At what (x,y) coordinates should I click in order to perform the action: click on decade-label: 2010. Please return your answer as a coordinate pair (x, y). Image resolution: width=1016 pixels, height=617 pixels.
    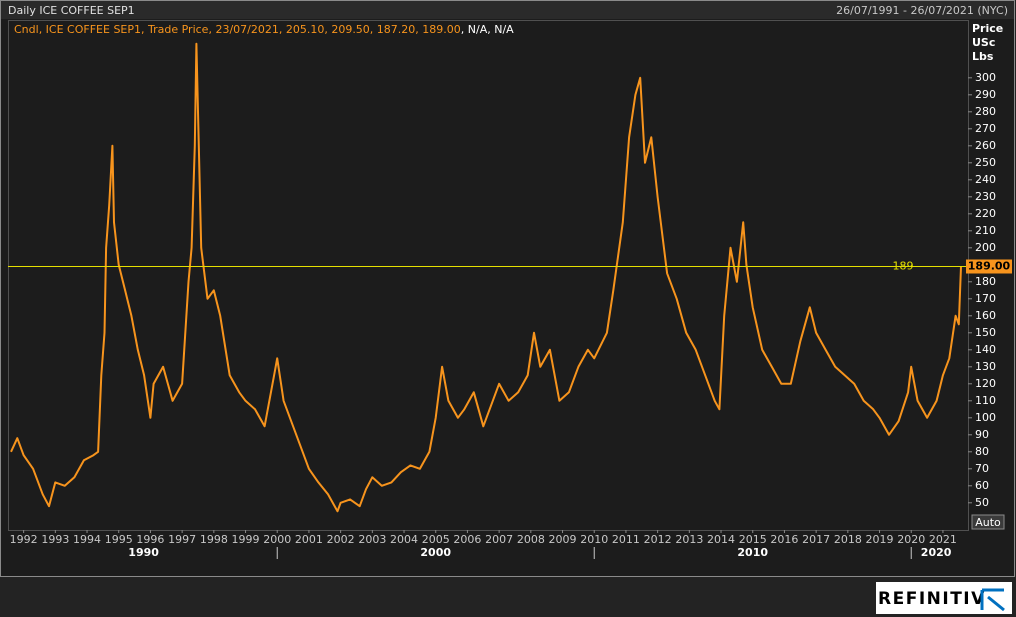
    Looking at the image, I should click on (752, 552).